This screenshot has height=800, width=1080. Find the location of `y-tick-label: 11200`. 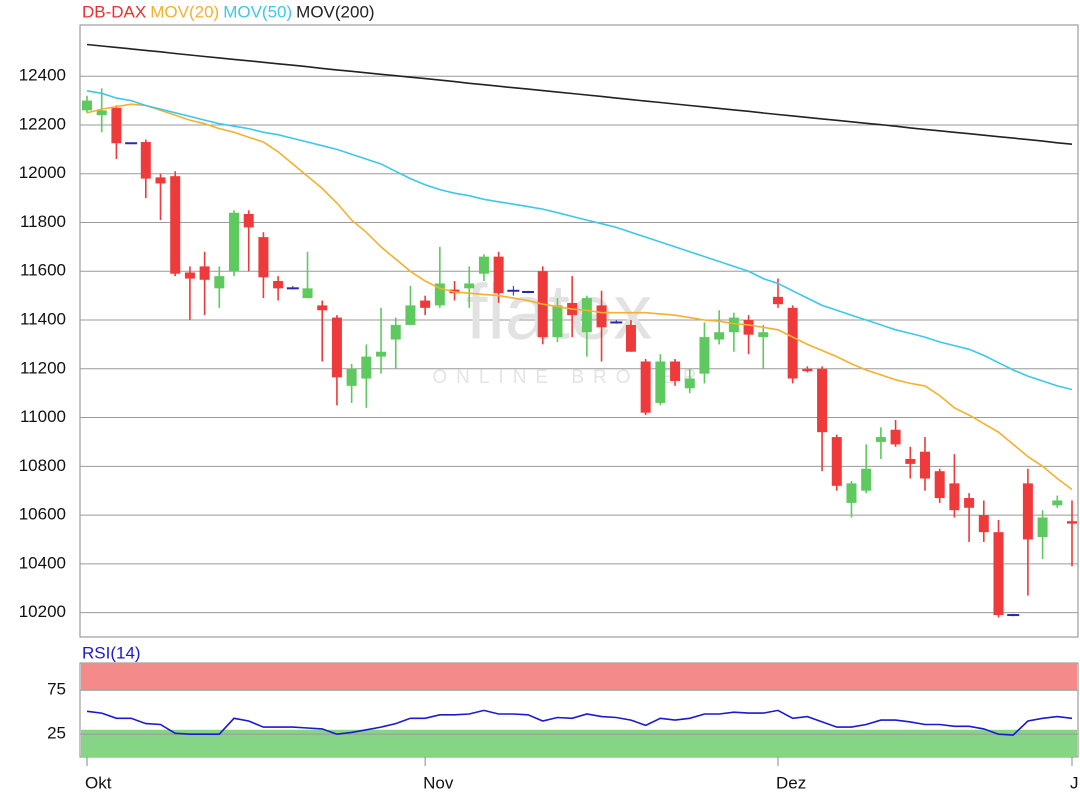

y-tick-label: 11200 is located at coordinates (43, 367).